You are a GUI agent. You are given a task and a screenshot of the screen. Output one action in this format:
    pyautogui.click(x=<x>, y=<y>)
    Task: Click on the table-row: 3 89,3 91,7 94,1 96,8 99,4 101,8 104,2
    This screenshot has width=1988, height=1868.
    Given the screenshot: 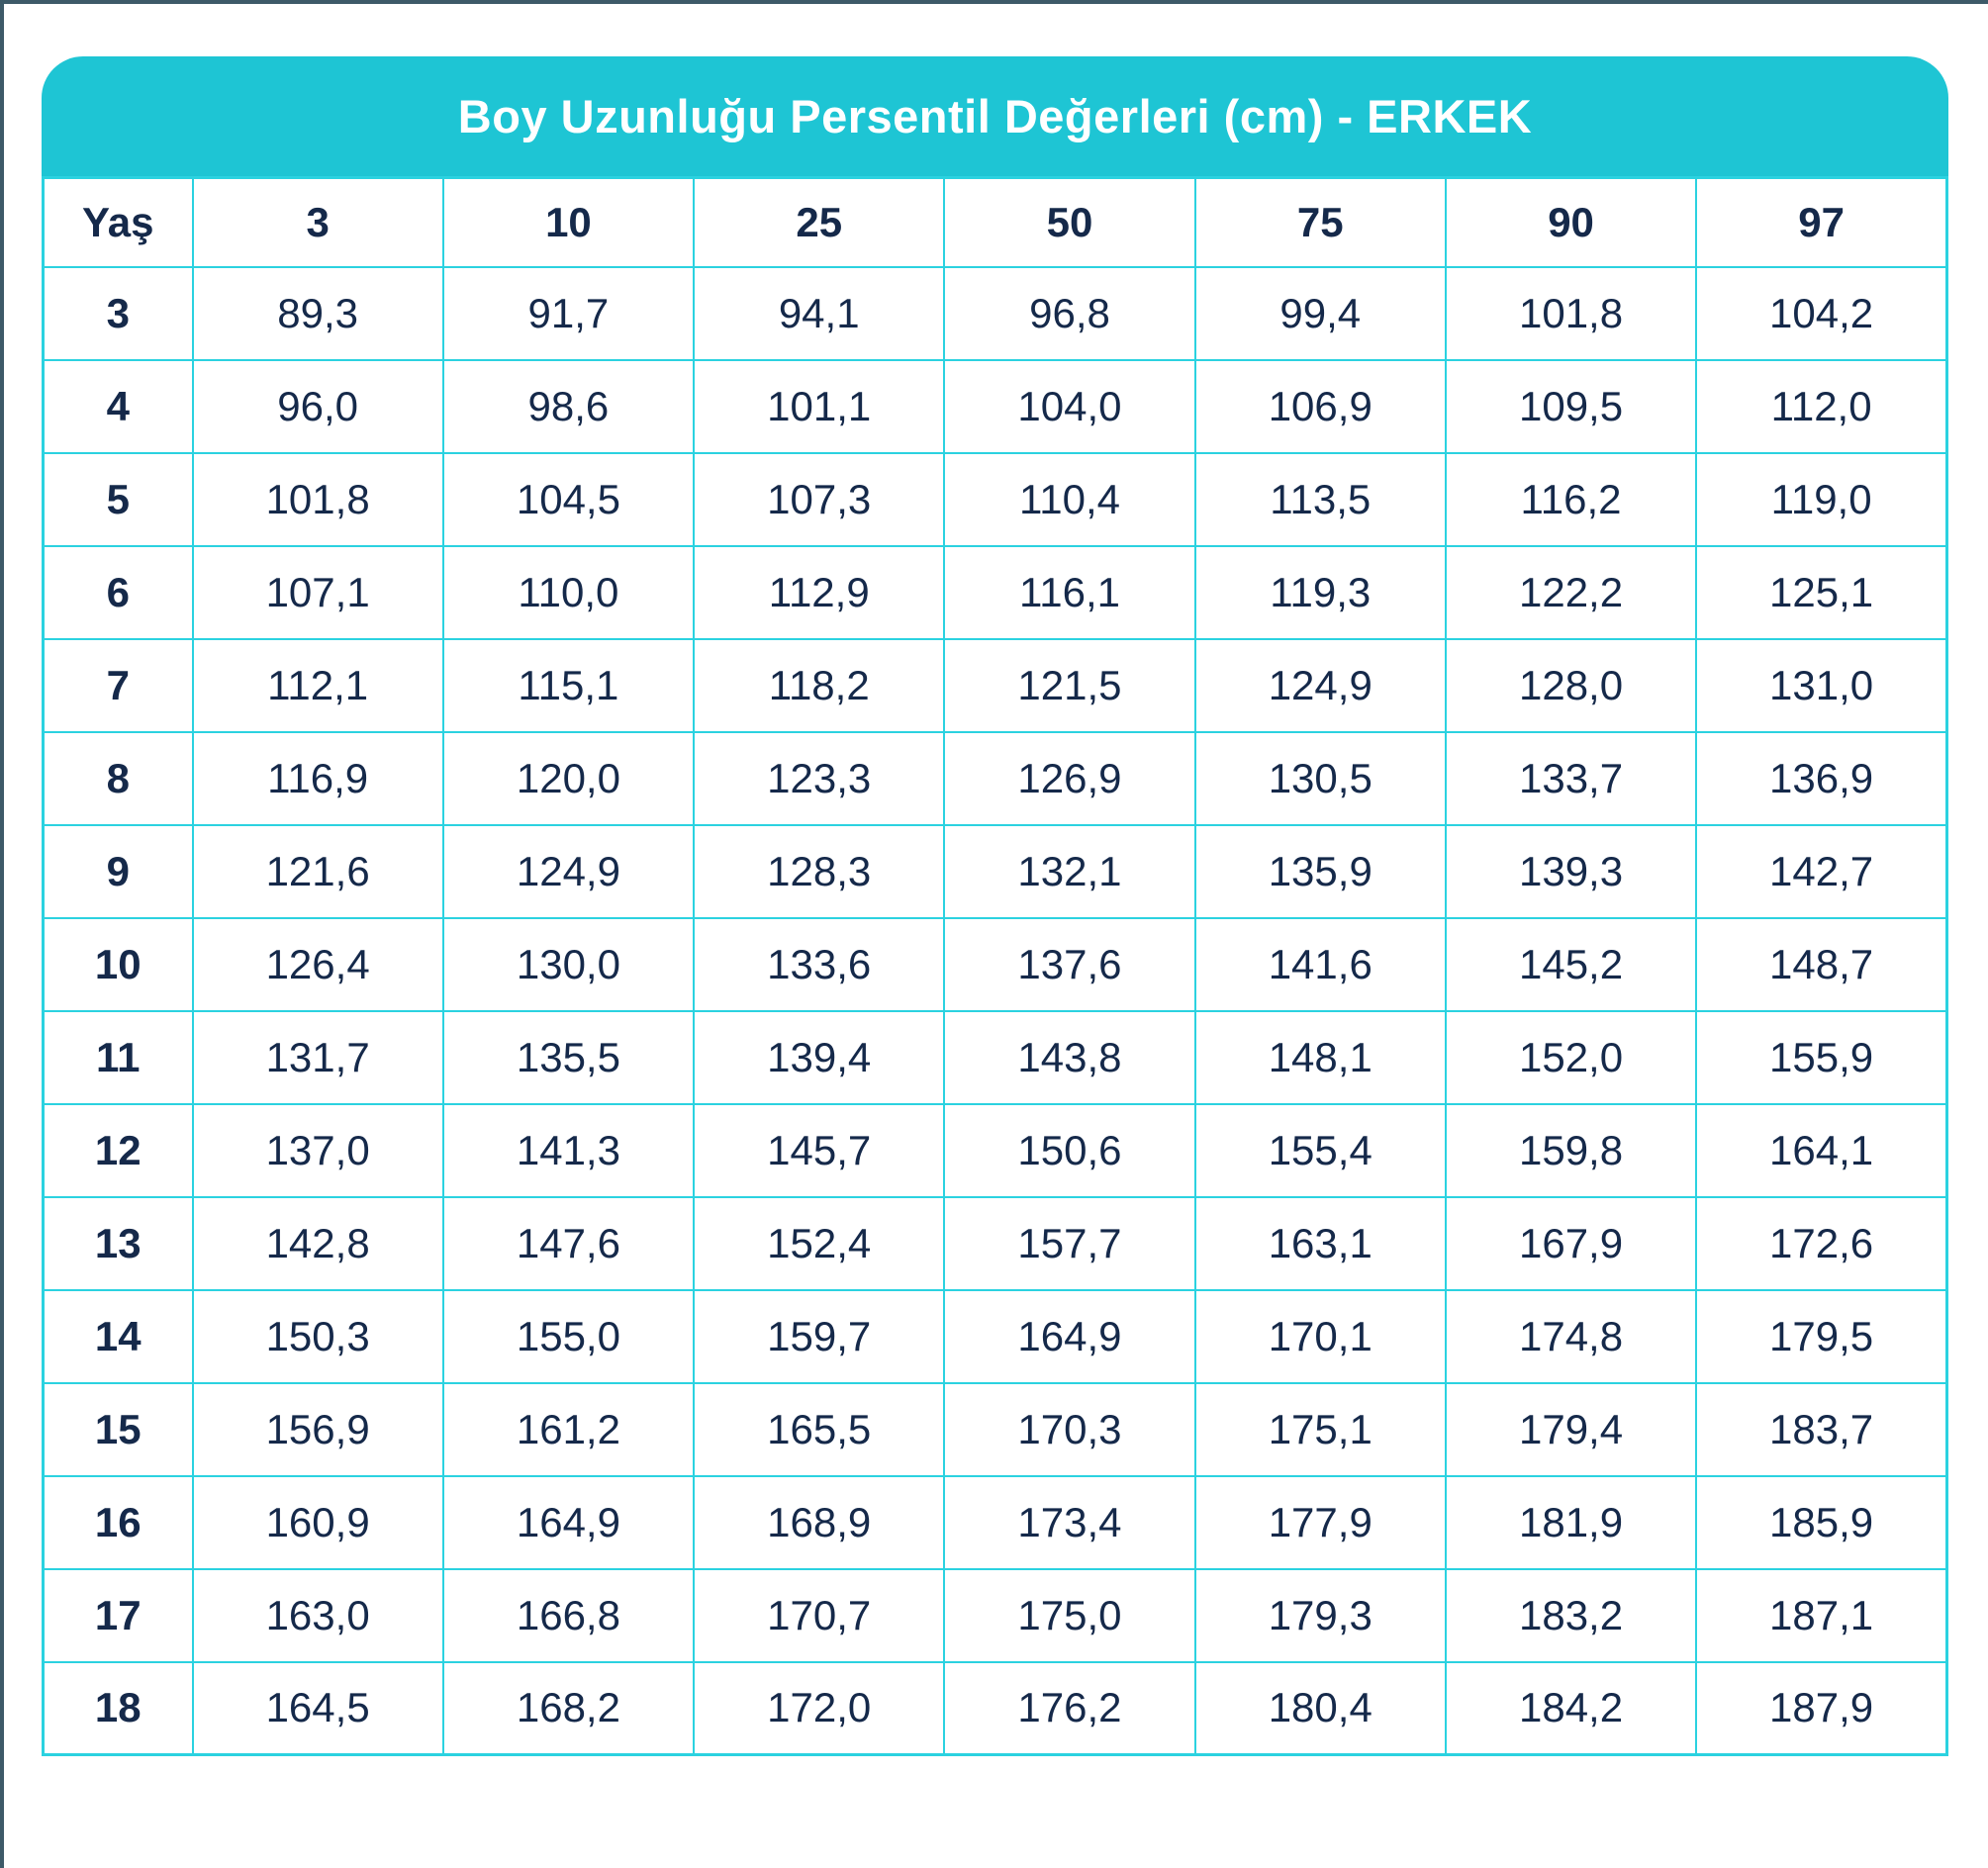 What is the action you would take?
    pyautogui.click(x=995, y=313)
    